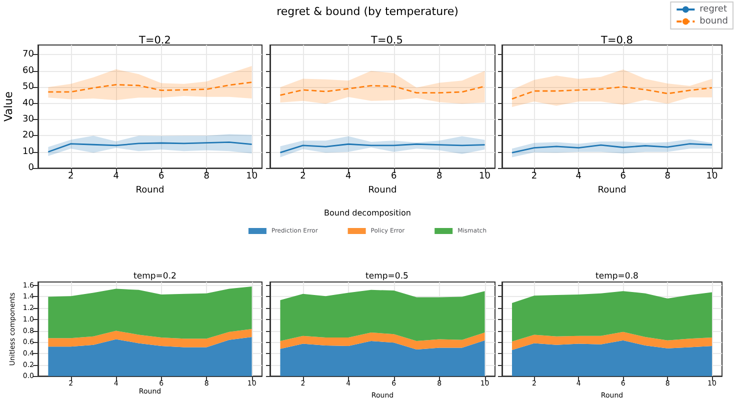 Image resolution: width=735 pixels, height=404 pixels. I want to click on chart-title: T=0.8, so click(616, 40).